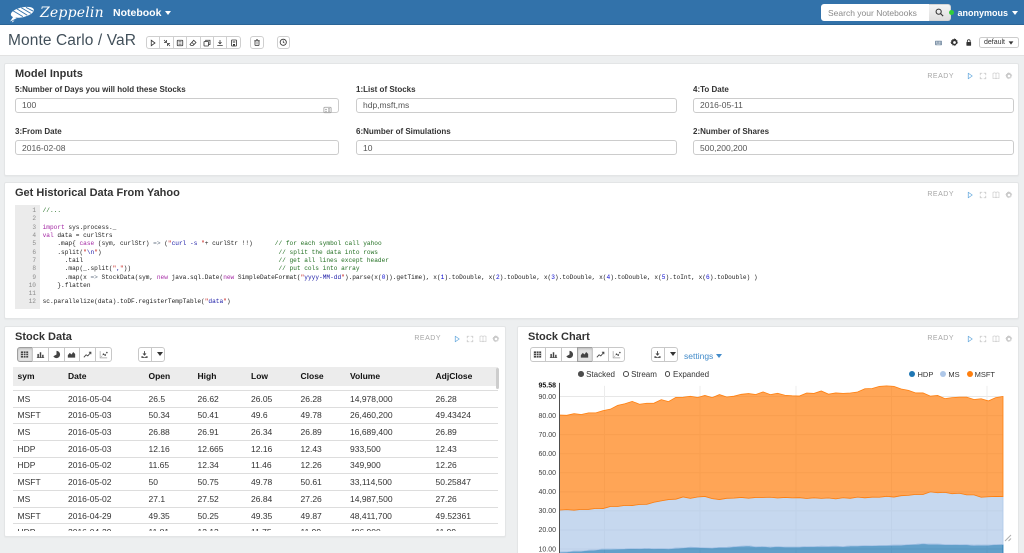  Describe the element at coordinates (259, 376) in the screenshot. I see `column-header: Low` at that location.